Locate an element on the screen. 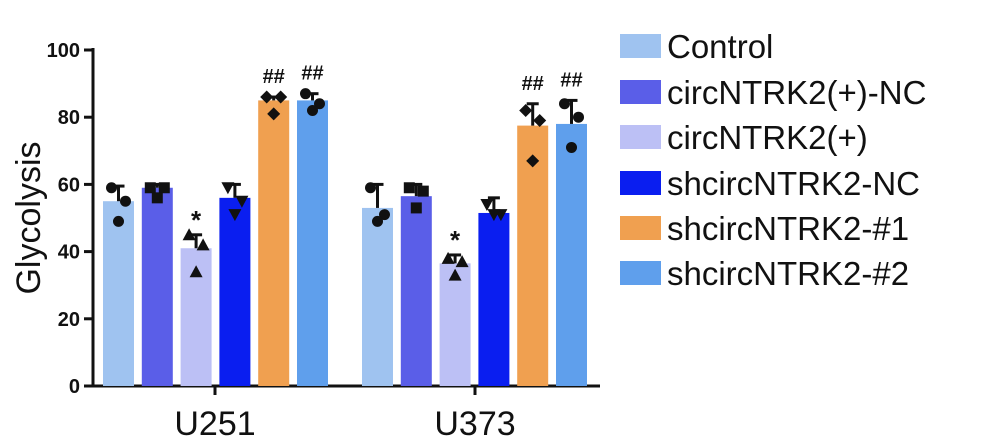  legend-label: circNTRK2(+)-NC is located at coordinates (796, 92).